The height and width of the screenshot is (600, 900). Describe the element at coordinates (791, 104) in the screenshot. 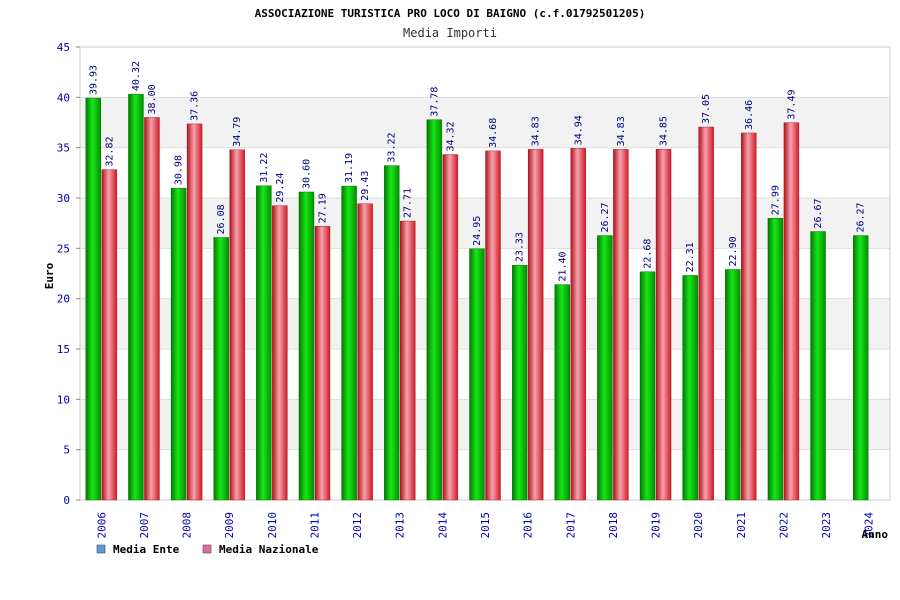

I see `value-label: 37.49` at that location.